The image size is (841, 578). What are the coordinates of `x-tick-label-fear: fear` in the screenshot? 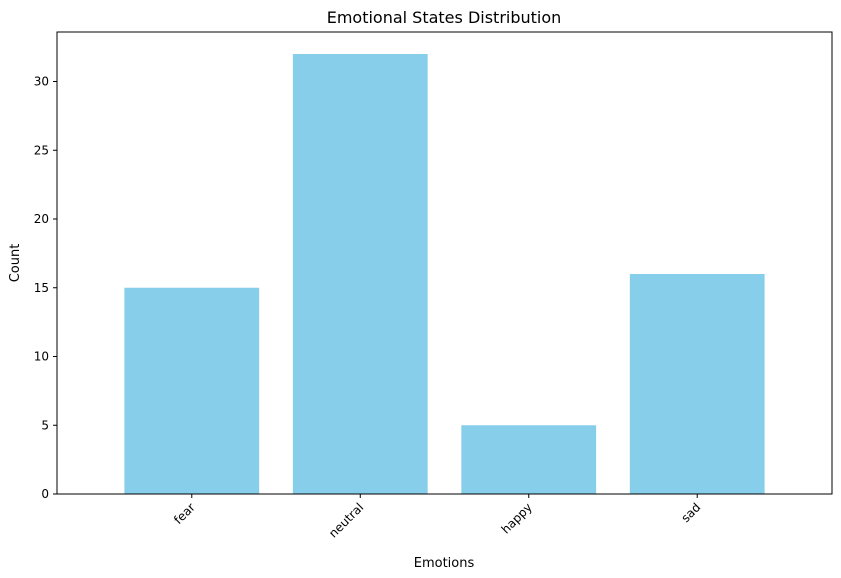 It's located at (184, 513).